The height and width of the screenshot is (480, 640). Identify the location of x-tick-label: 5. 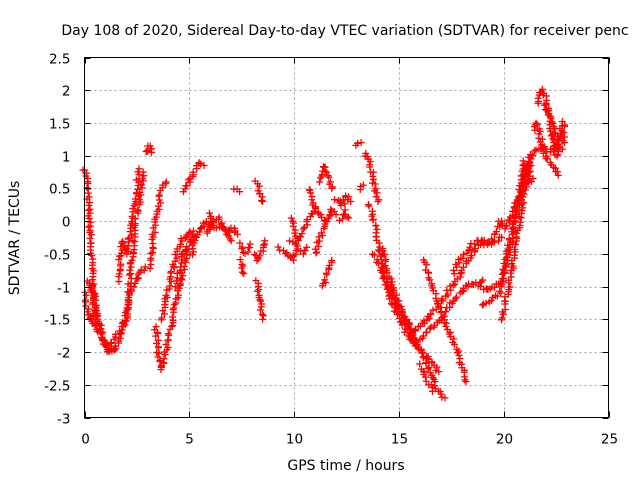
(189, 440).